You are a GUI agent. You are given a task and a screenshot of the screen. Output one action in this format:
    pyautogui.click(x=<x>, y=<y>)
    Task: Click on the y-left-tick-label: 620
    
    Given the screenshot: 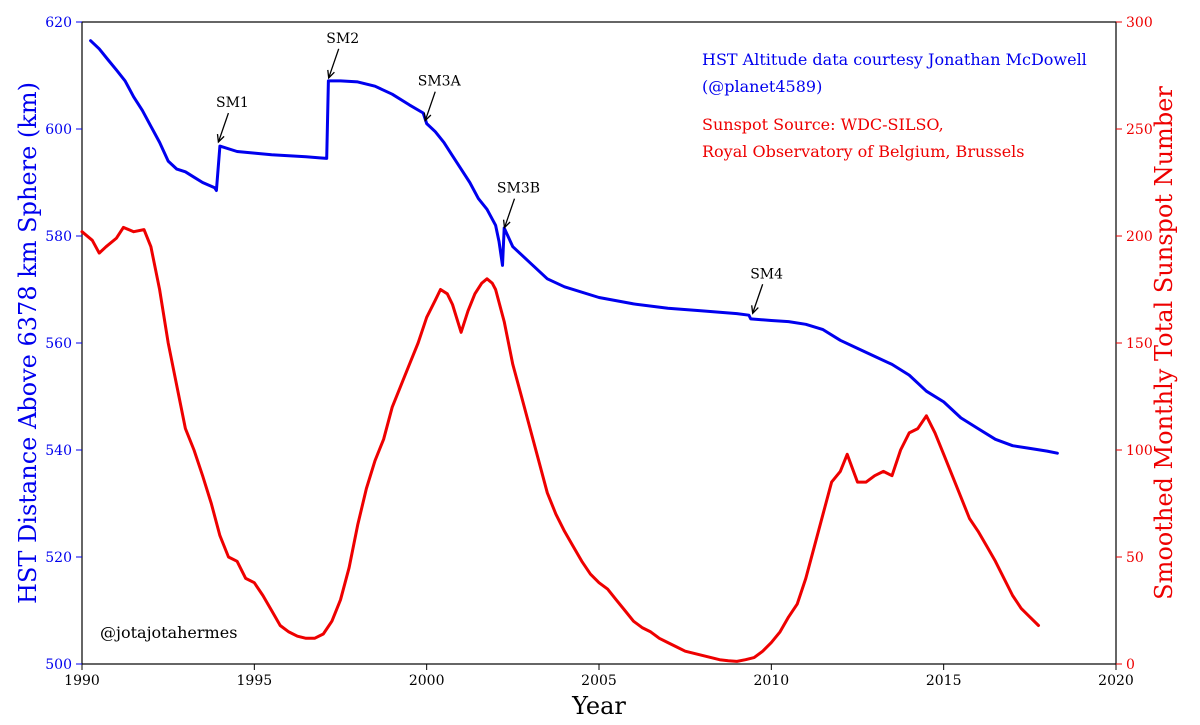 What is the action you would take?
    pyautogui.click(x=58, y=23)
    